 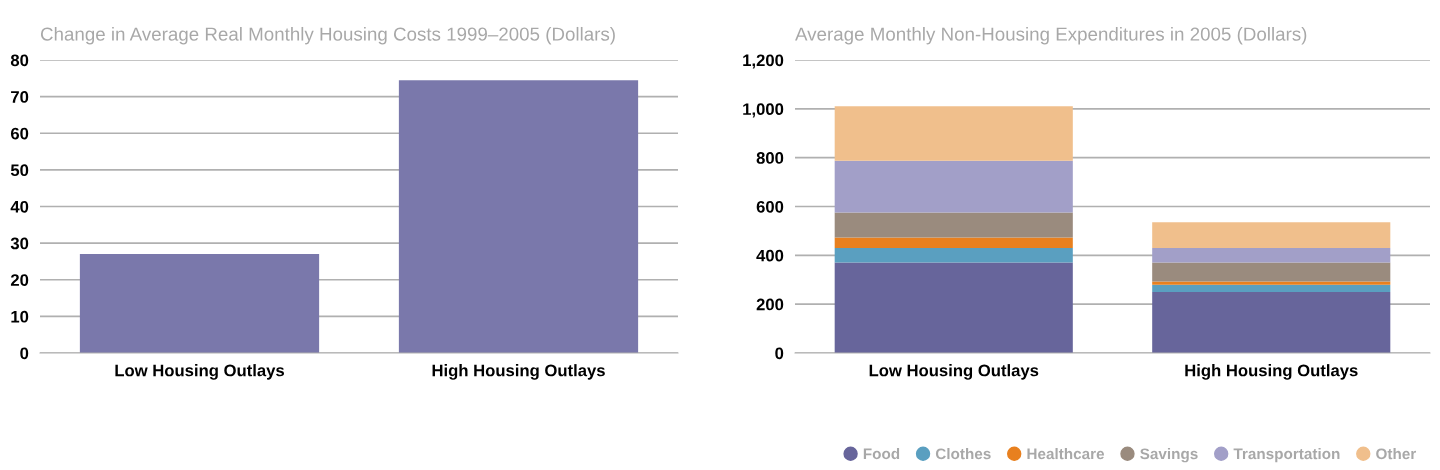 I want to click on y-tick-label: 40, so click(x=19, y=206).